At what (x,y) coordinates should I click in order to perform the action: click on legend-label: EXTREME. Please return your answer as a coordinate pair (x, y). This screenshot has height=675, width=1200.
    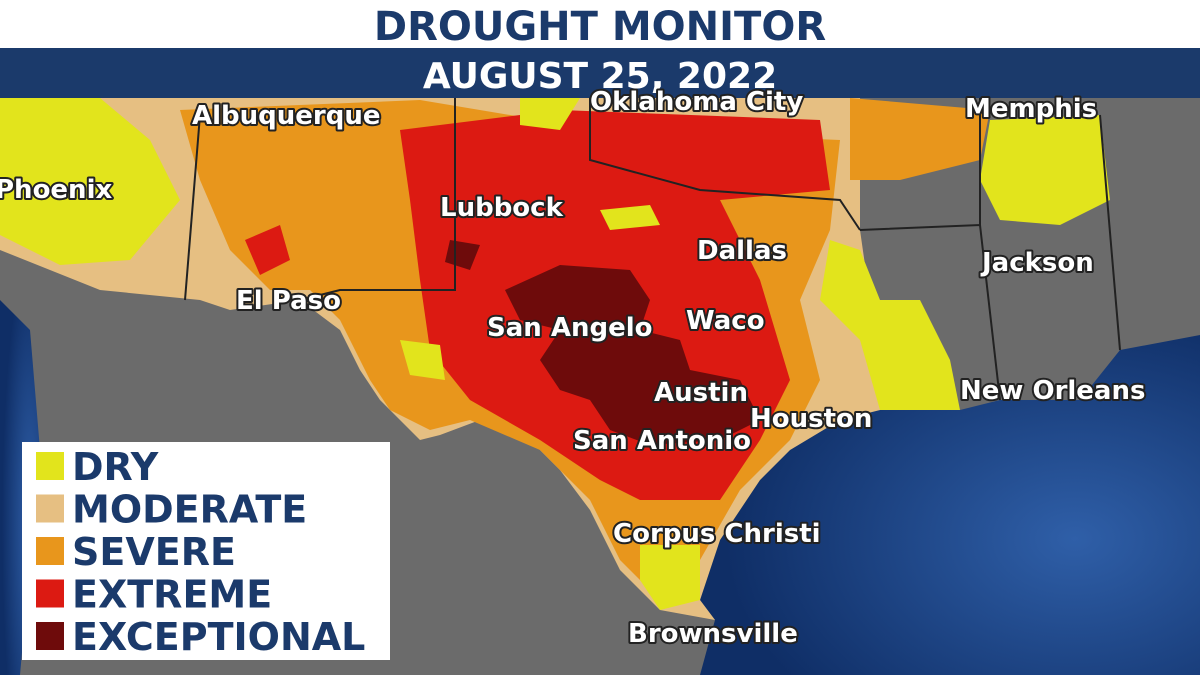
    Looking at the image, I should click on (172, 595).